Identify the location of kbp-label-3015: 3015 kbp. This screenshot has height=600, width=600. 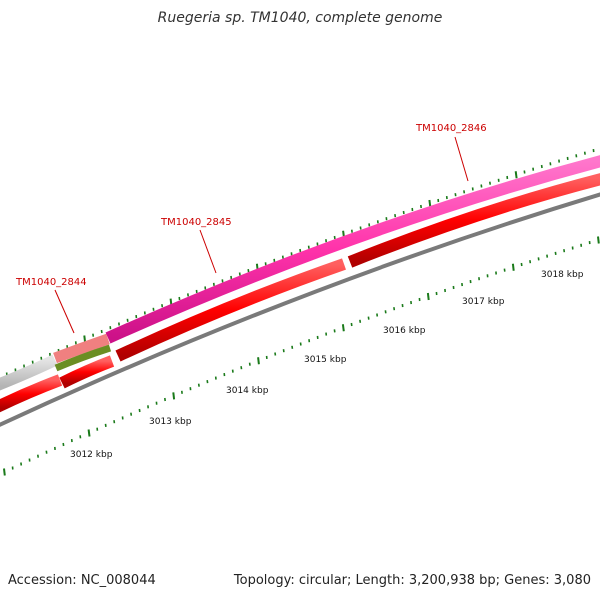
(325, 360).